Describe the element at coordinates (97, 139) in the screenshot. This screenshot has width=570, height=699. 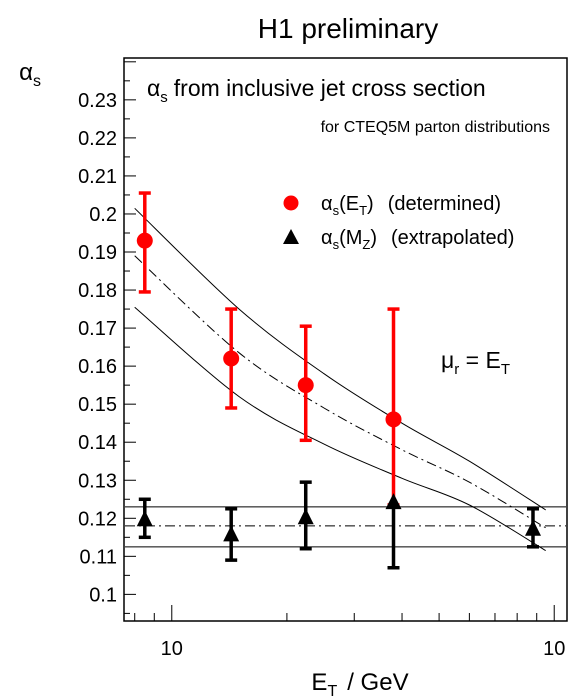
I see `y-tick-label: 0.22` at that location.